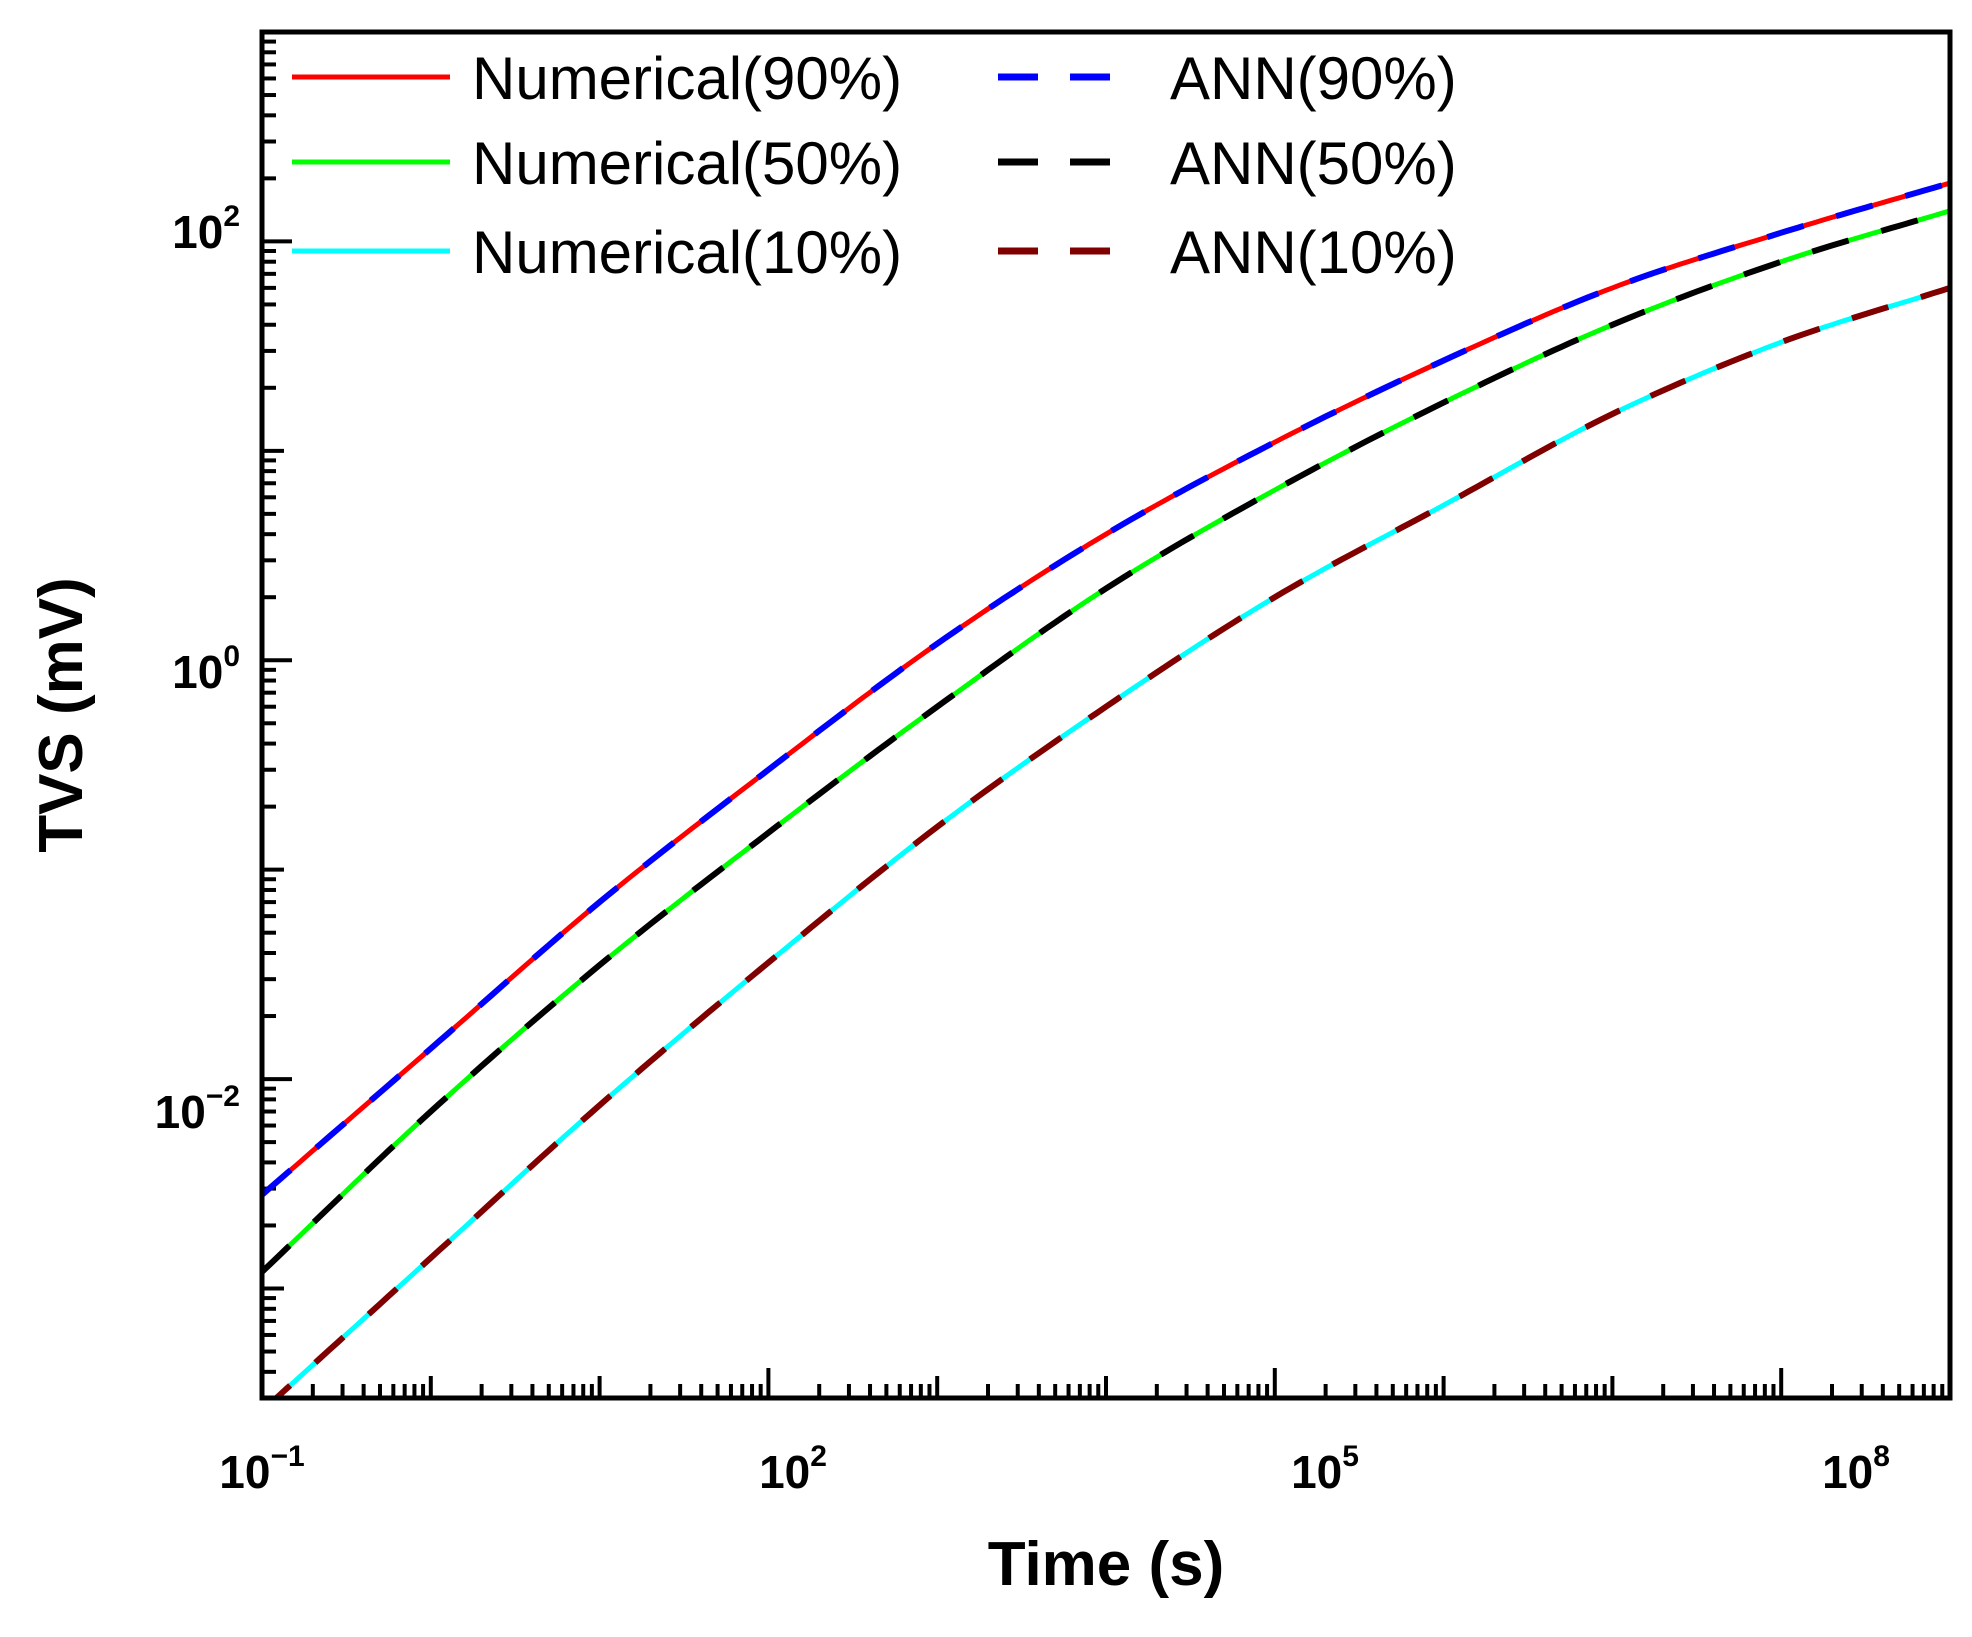 The width and height of the screenshot is (1972, 1637). What do you see at coordinates (687, 252) in the screenshot?
I see `legend-label-numerical-10: Numerical(10%)` at bounding box center [687, 252].